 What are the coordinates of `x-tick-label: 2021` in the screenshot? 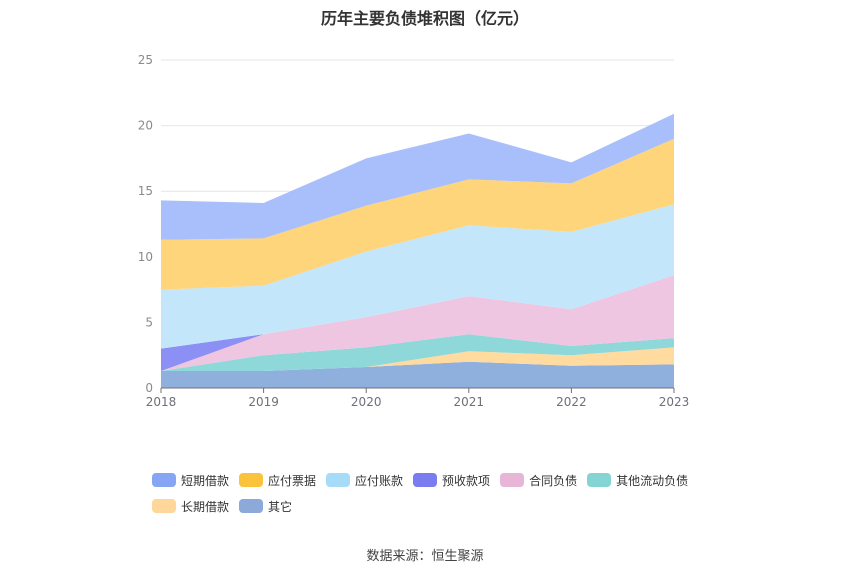 It's located at (469, 402).